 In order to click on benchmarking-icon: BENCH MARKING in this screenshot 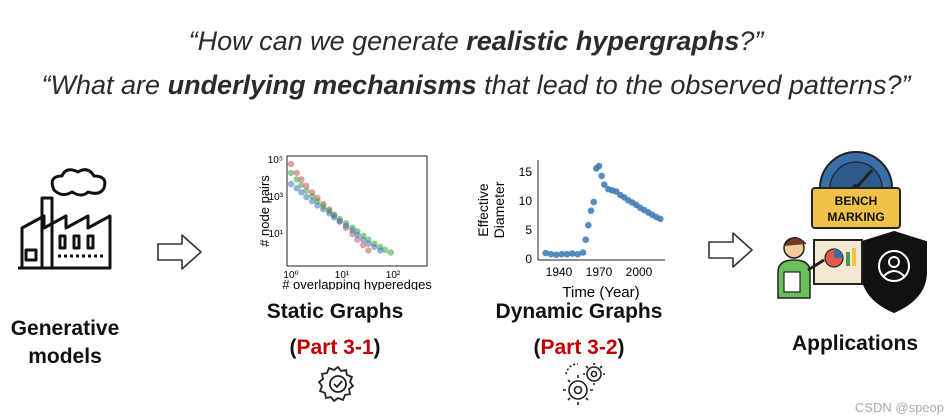, I will do `click(856, 190)`.